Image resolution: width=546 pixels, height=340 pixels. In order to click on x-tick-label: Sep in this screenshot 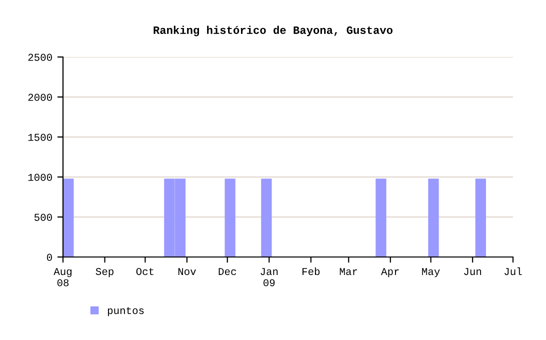, I will do `click(105, 273)`.